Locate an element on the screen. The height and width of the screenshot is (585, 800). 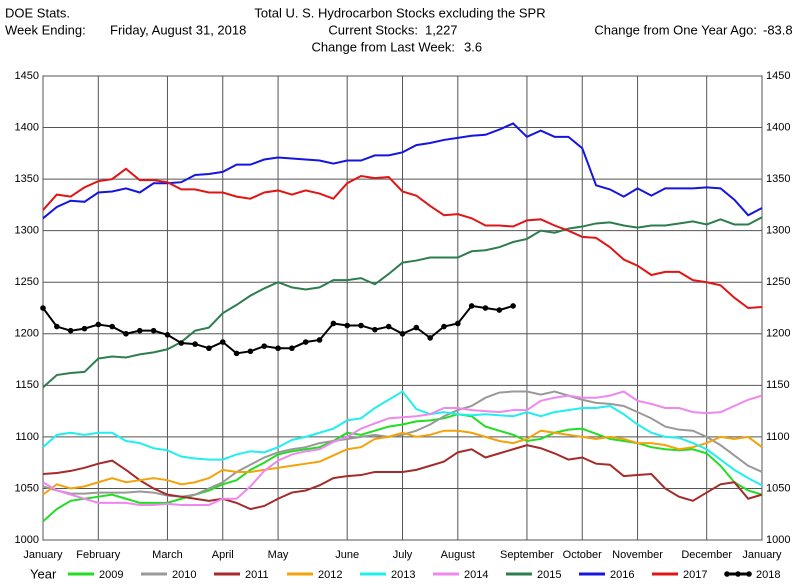
x-tick-label: September is located at coordinates (527, 555).